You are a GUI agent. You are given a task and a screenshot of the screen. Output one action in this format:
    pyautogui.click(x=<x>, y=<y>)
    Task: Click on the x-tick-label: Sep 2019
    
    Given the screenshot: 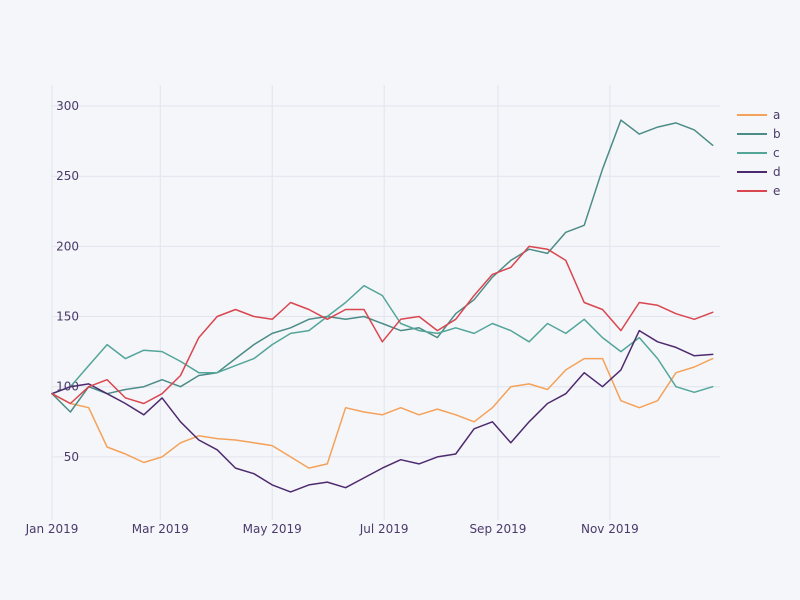 What is the action you would take?
    pyautogui.click(x=497, y=529)
    